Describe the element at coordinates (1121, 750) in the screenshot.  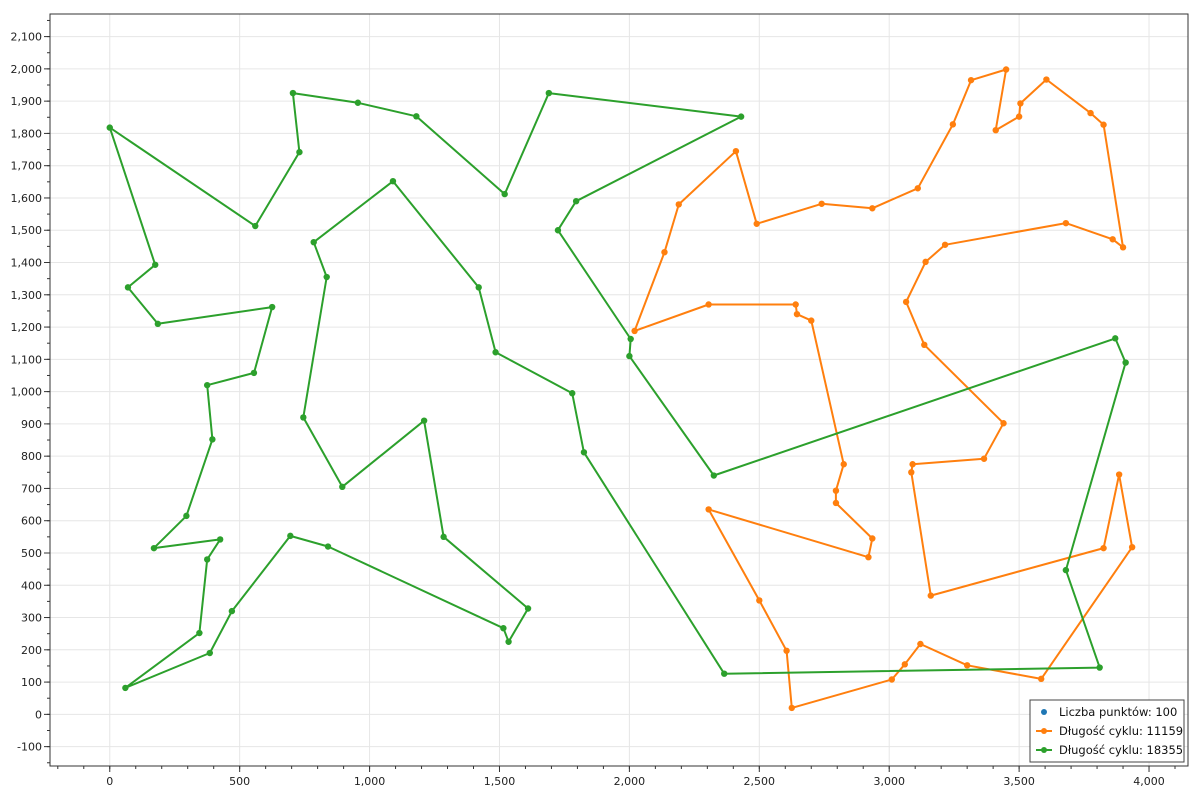
I see `legend-label: Długość cyklu: 18355` at that location.